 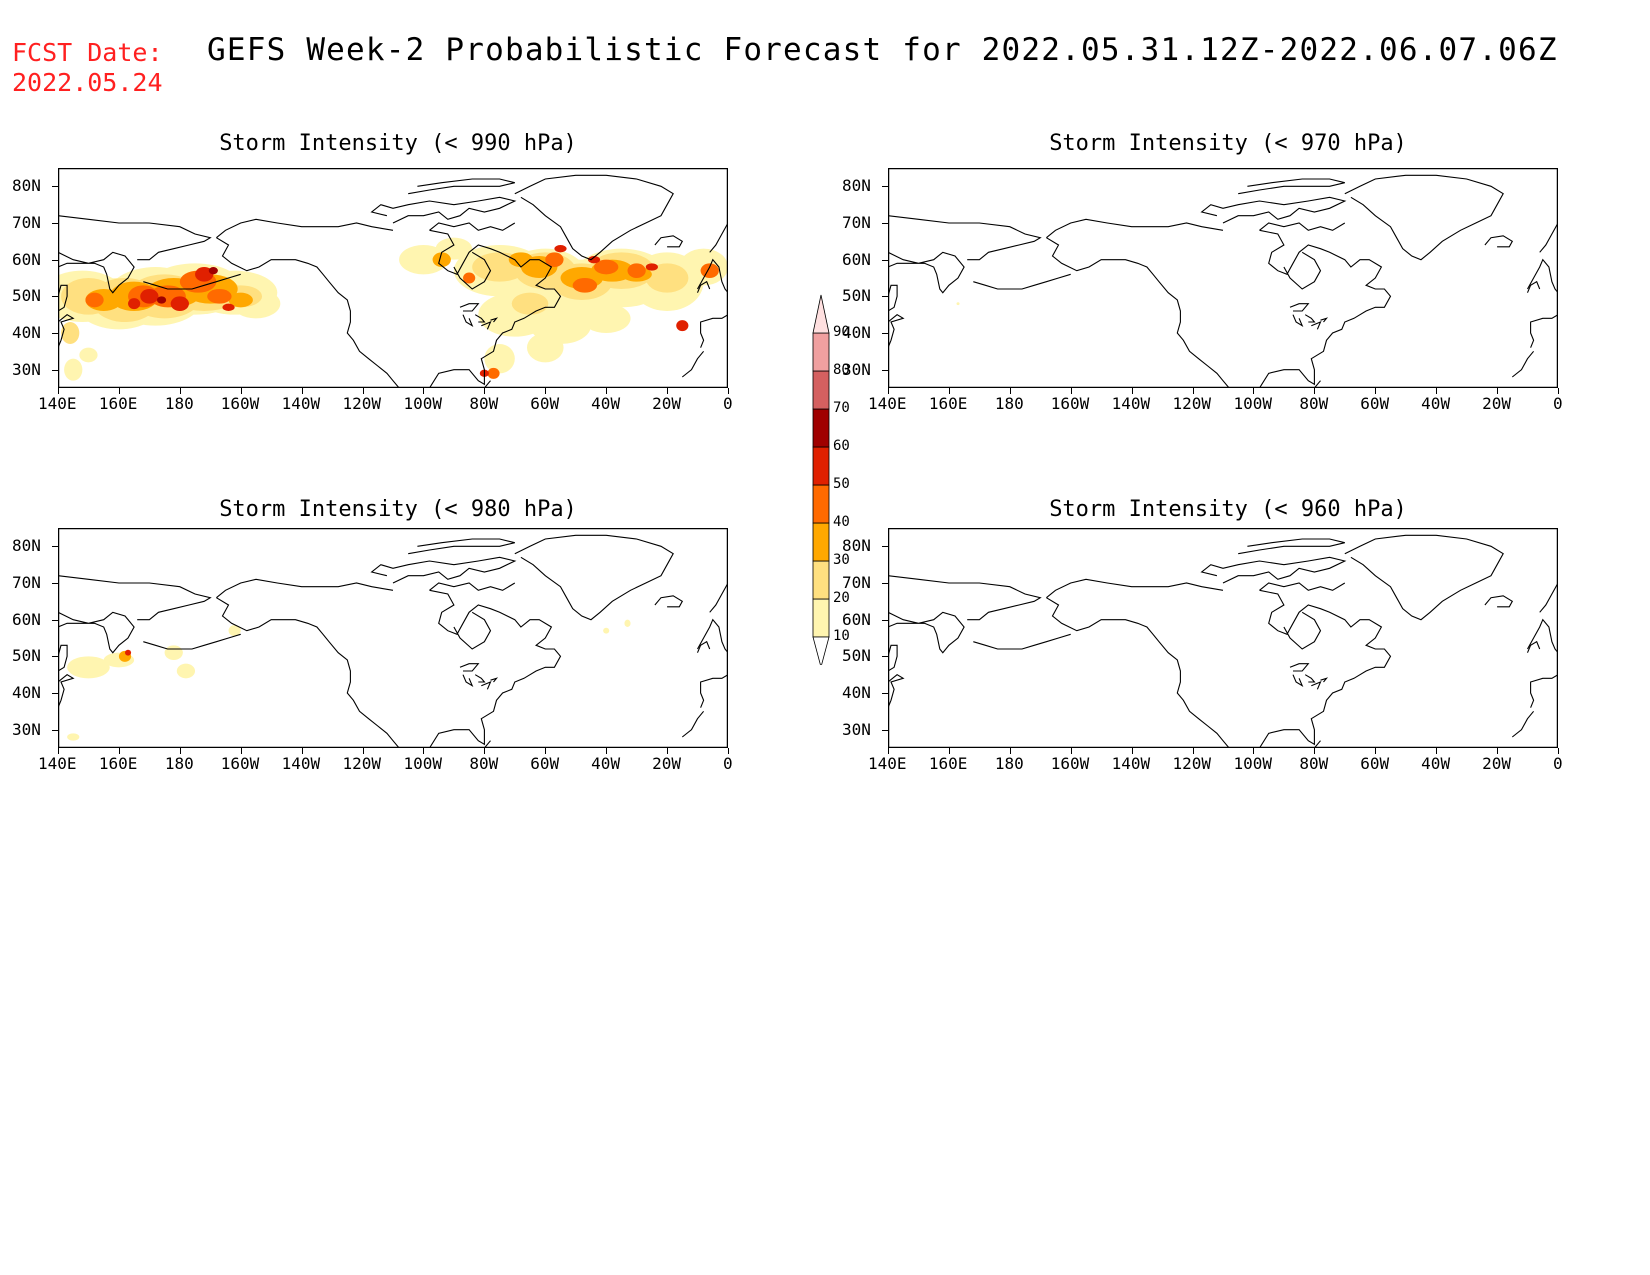 I want to click on panel-title-990: Storm Intensity (< 990 hPa), so click(x=398, y=143).